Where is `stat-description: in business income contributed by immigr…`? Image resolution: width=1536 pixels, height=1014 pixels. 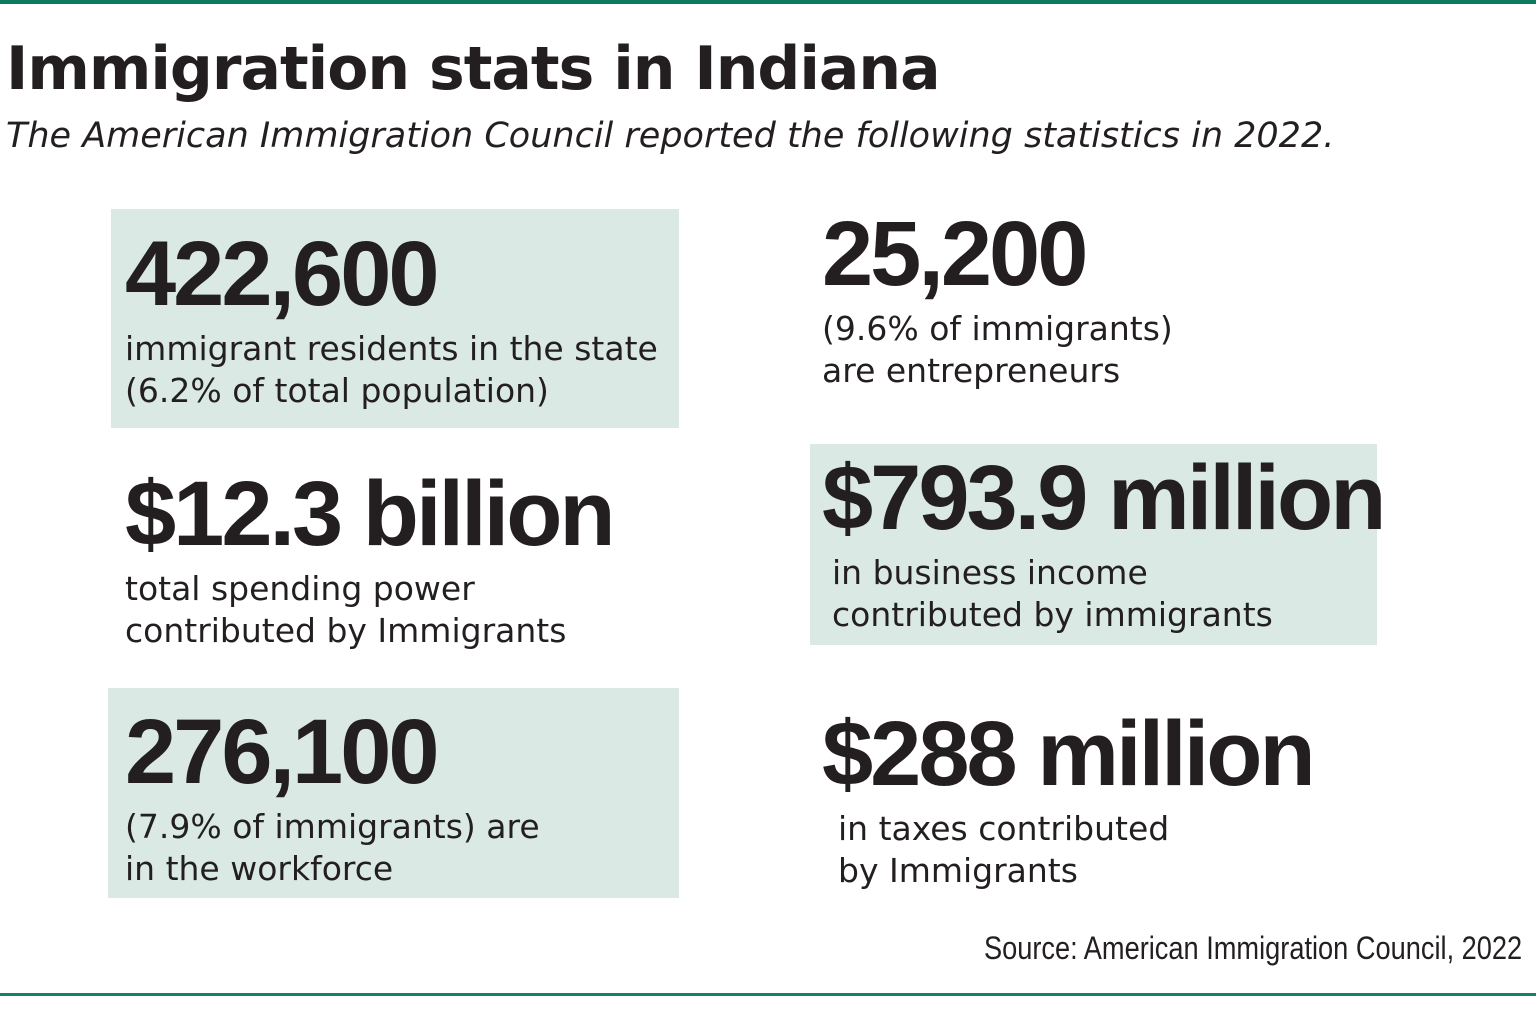 stat-description: in business income contributed by immigr… is located at coordinates (1107, 594).